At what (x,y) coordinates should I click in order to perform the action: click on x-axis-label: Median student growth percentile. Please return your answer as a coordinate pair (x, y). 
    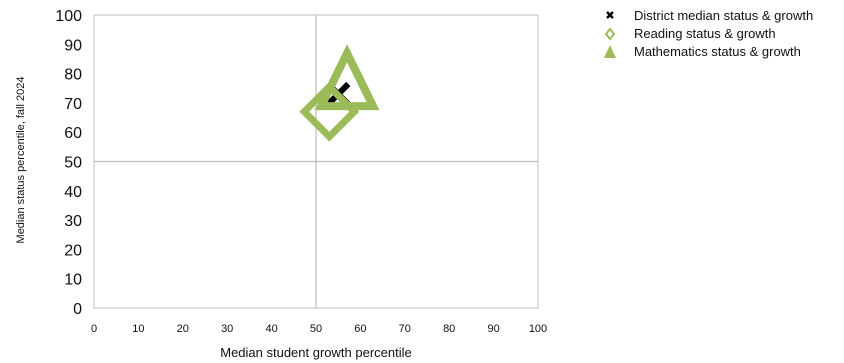
    Looking at the image, I should click on (316, 352).